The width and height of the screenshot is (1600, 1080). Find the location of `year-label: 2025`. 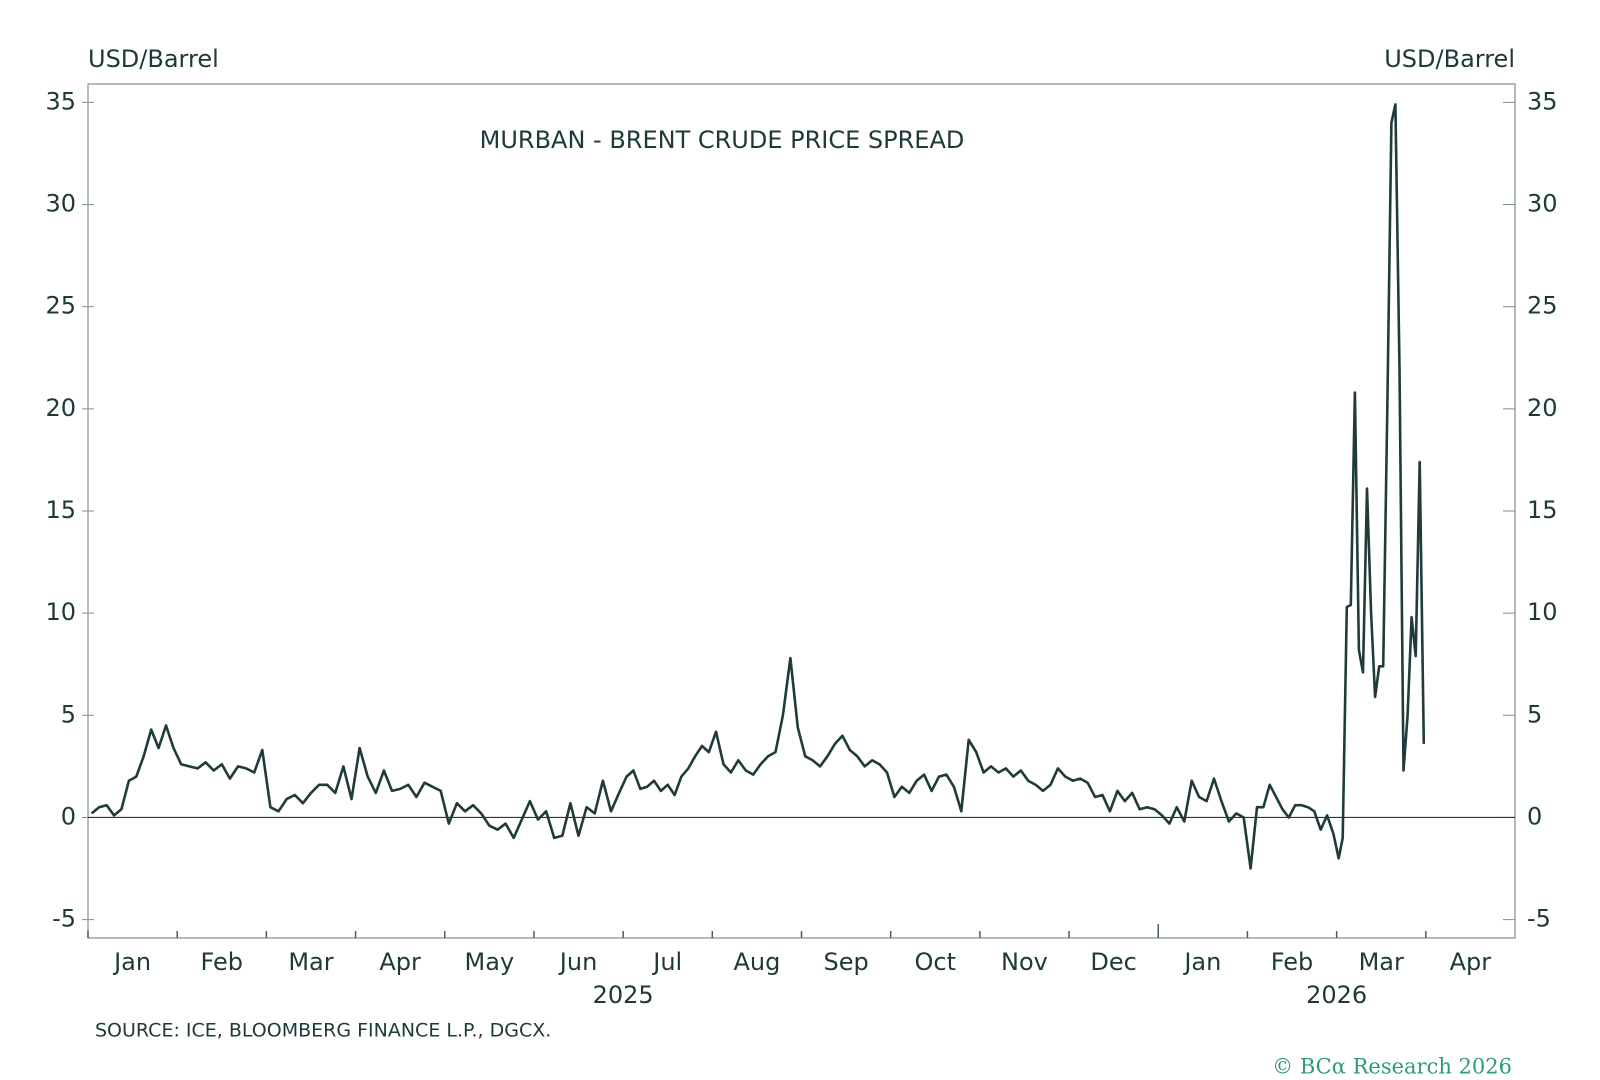

year-label: 2025 is located at coordinates (623, 995).